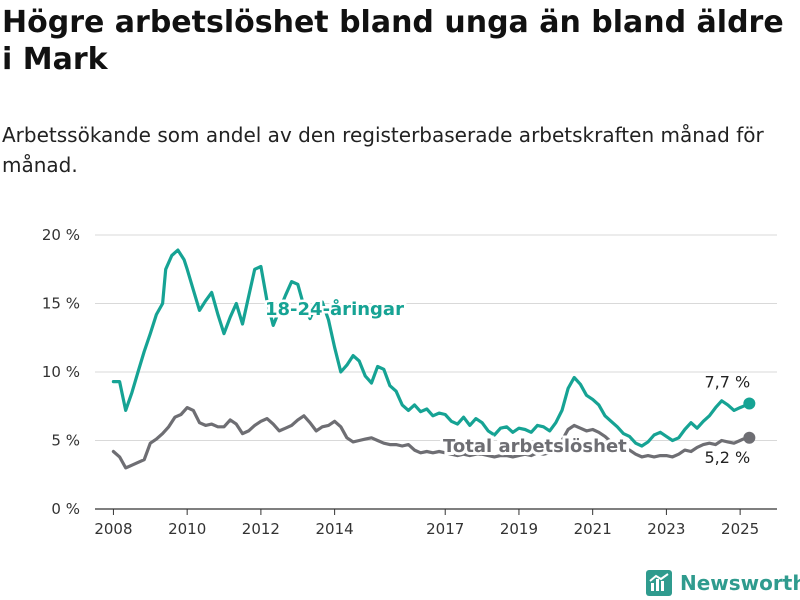 Image resolution: width=800 pixels, height=600 pixels. What do you see at coordinates (187, 529) in the screenshot?
I see `x-tick-label: 2010` at bounding box center [187, 529].